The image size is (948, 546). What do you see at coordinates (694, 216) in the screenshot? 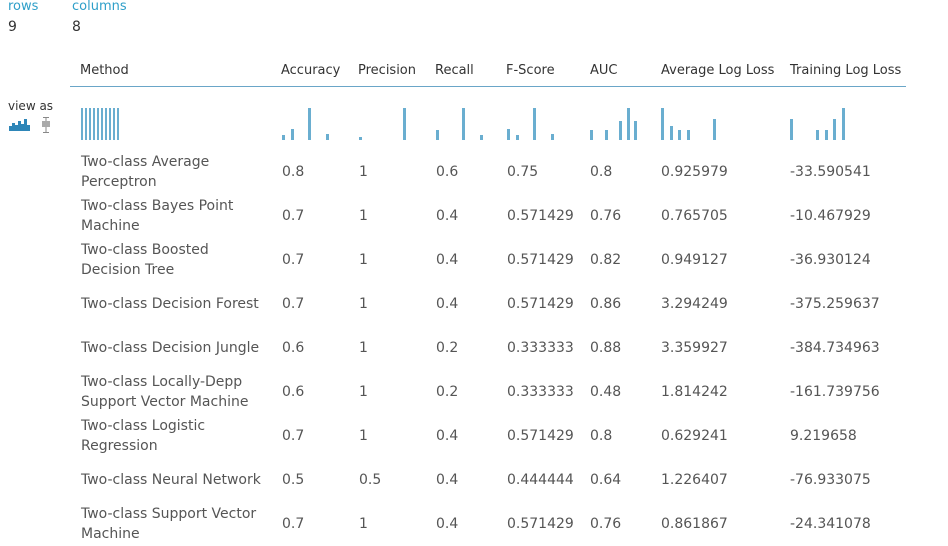
I see `value-cell: 0.765705` at bounding box center [694, 216].